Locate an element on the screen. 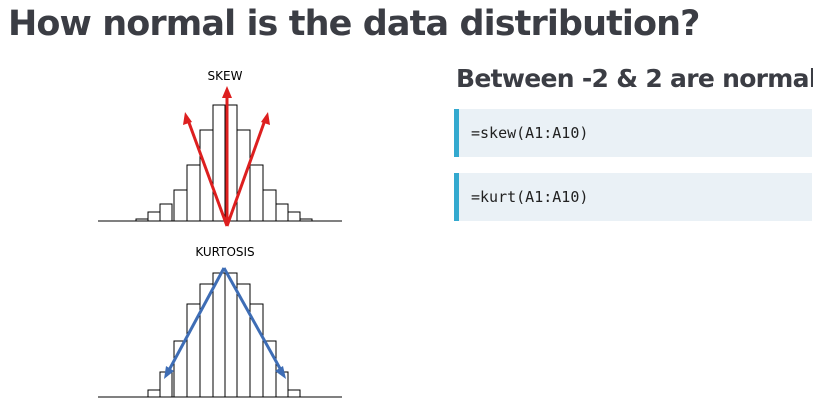 Image resolution: width=813 pixels, height=417 pixels. kurtosis-diagram: KURTOSIS is located at coordinates (220, 321).